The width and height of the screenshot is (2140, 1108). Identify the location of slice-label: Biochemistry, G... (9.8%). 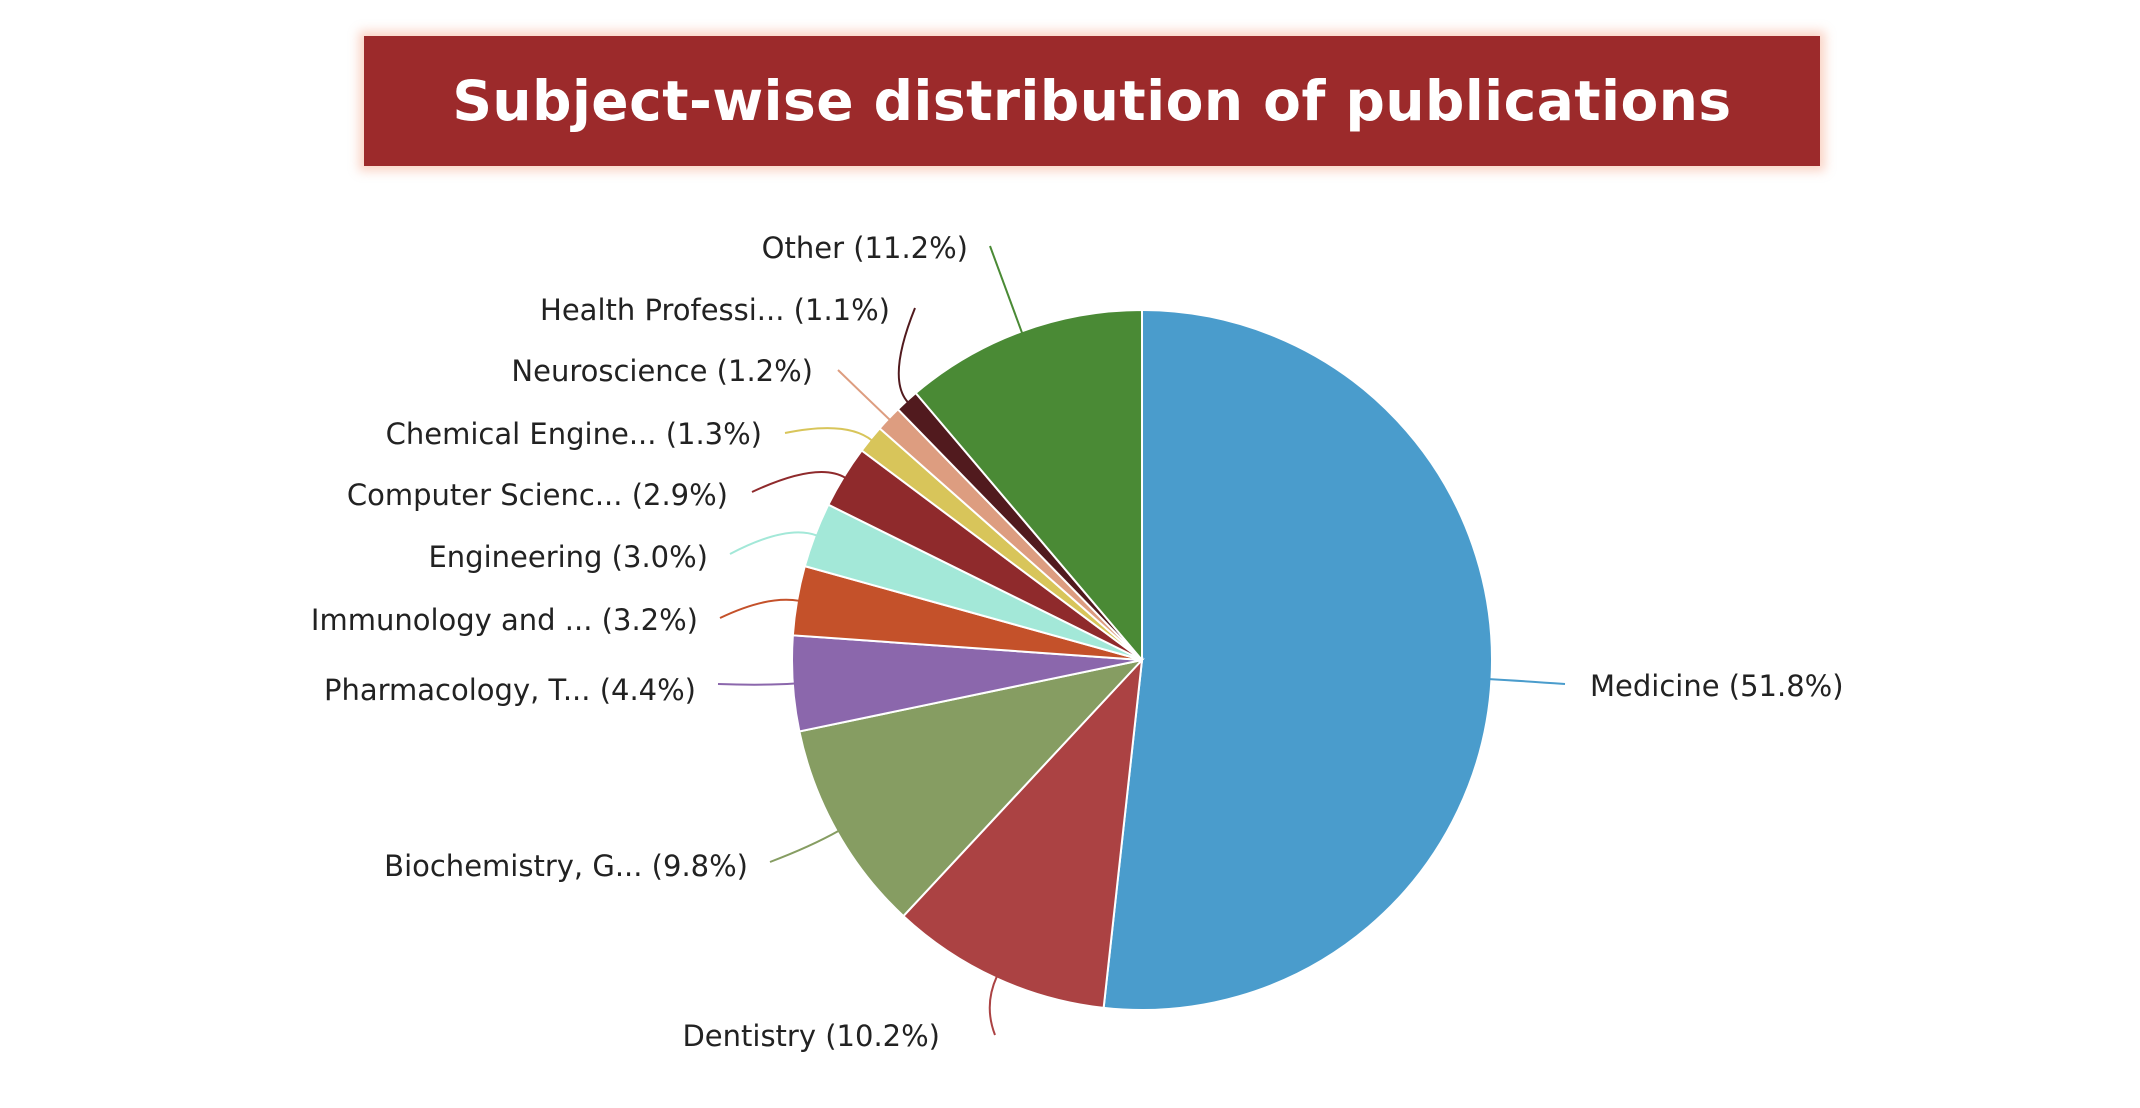
(566, 866).